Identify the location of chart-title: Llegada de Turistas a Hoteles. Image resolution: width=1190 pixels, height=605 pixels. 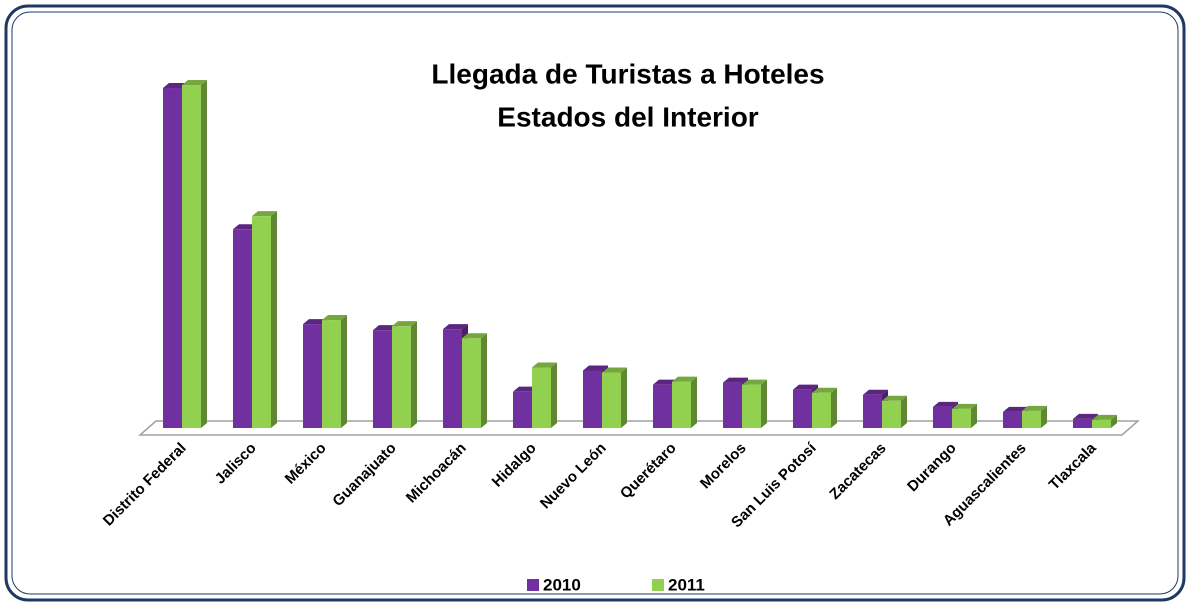
(627, 73).